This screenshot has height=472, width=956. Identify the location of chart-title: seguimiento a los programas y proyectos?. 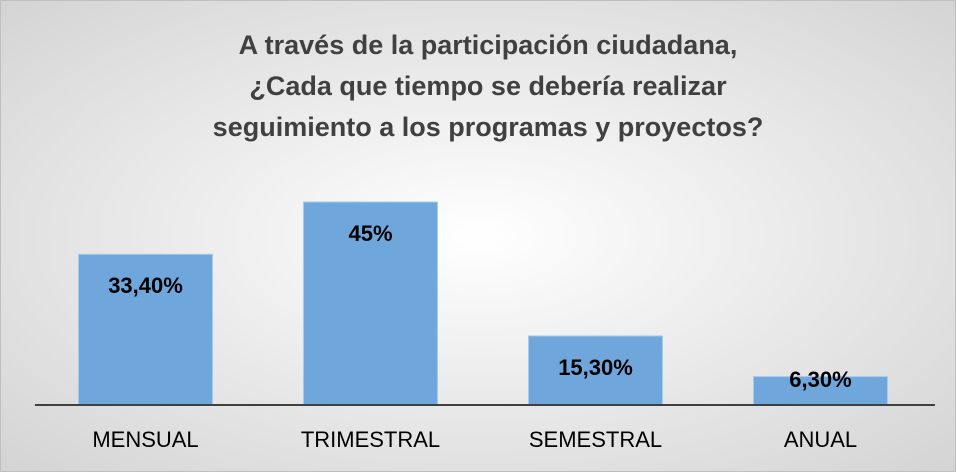
(488, 127).